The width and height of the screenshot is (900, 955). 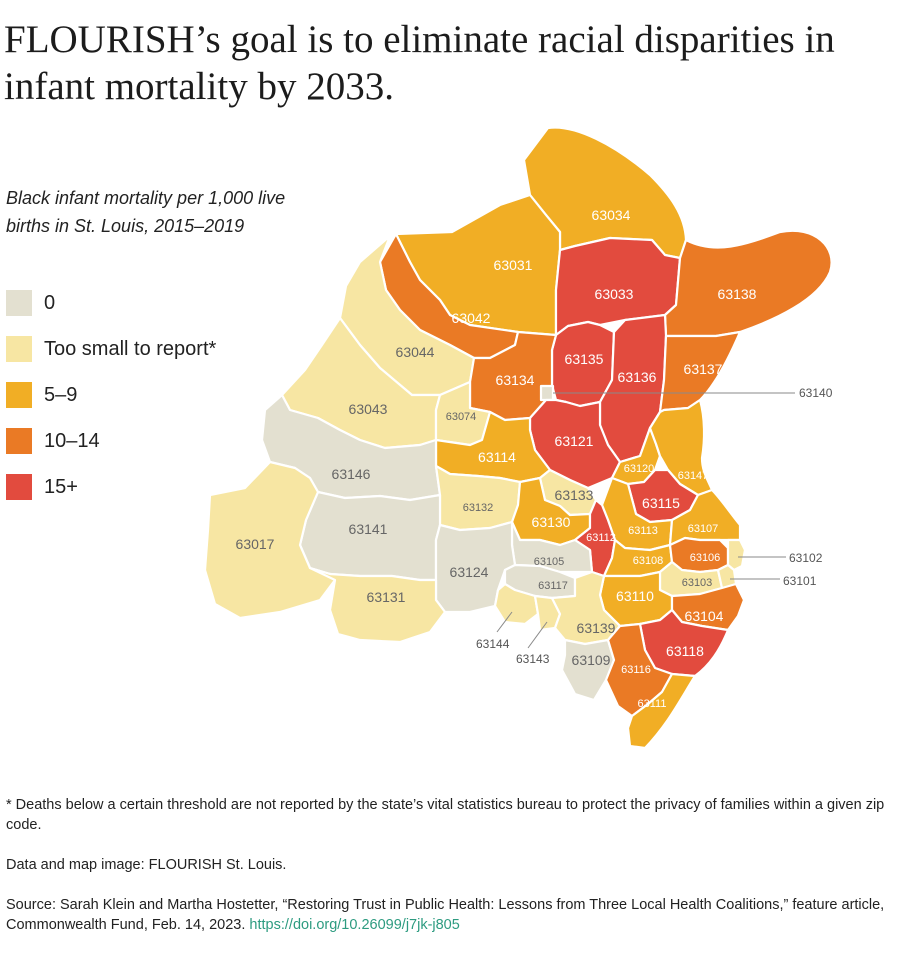 I want to click on zip-label: 63074, so click(x=461, y=417).